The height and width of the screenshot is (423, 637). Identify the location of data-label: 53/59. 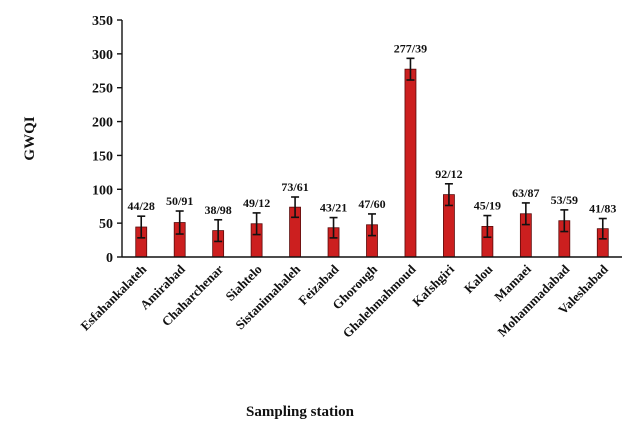
(564, 200).